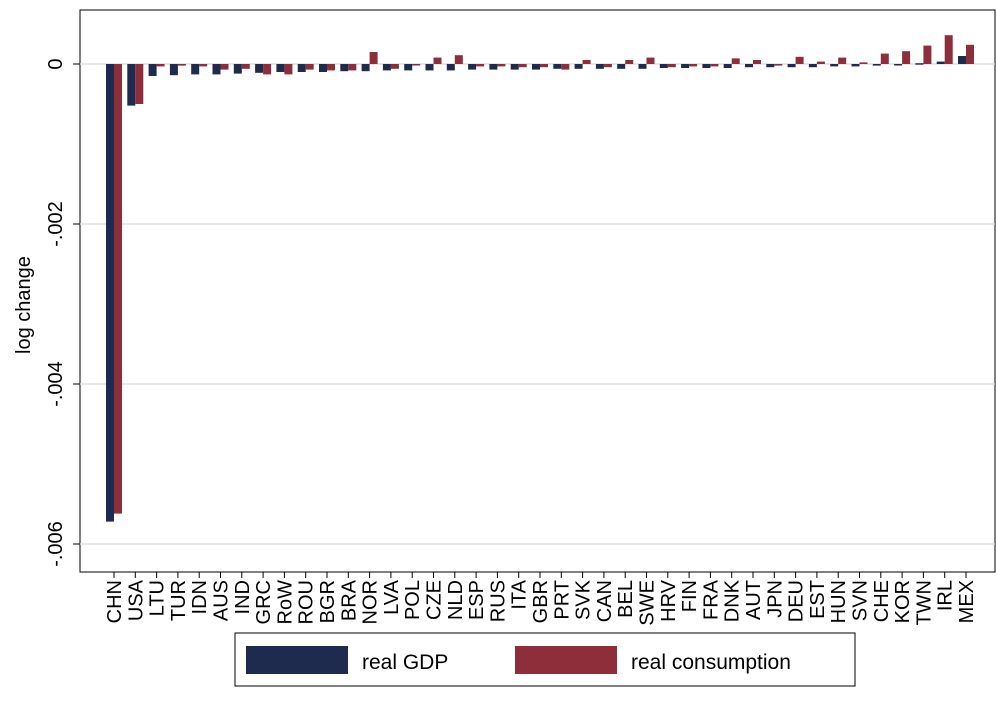 Image resolution: width=997 pixels, height=720 pixels. What do you see at coordinates (309, 67) in the screenshot?
I see `bar-real-consumption-ROU` at bounding box center [309, 67].